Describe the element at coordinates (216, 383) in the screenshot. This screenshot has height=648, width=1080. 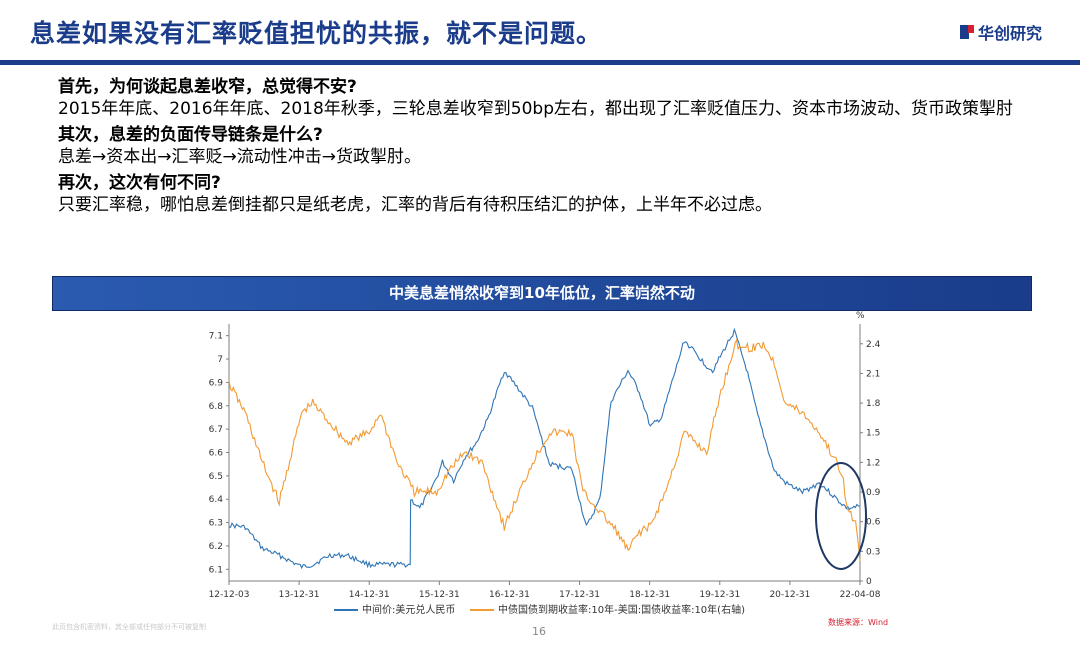
I see `left-tick-label: 6.9` at that location.